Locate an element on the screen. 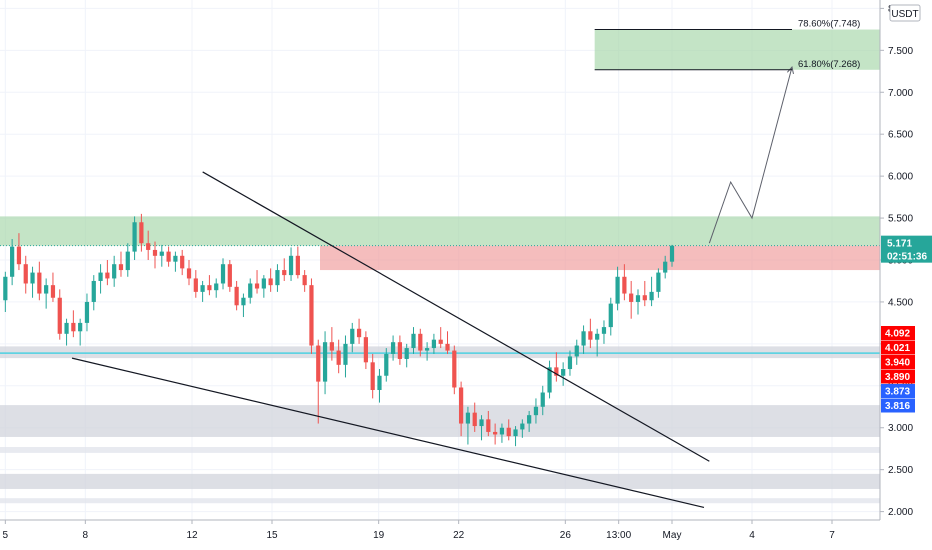 The image size is (932, 550). currency-label: USDT is located at coordinates (905, 13).